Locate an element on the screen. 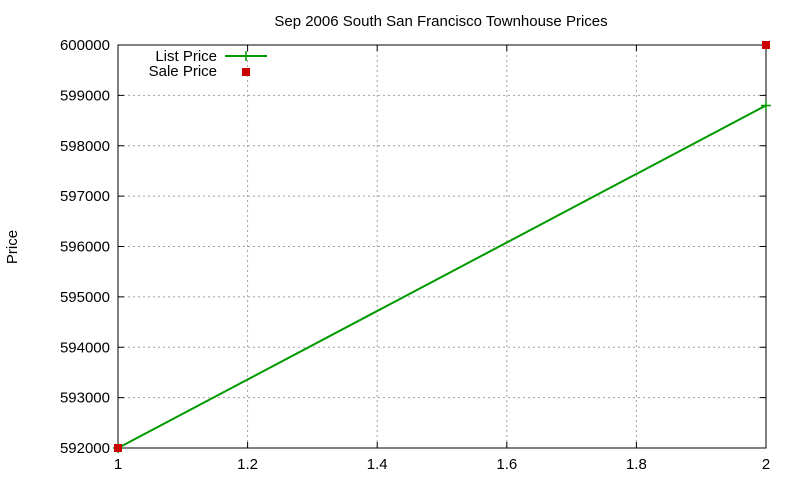  legend: List Price Sale Price is located at coordinates (208, 64).